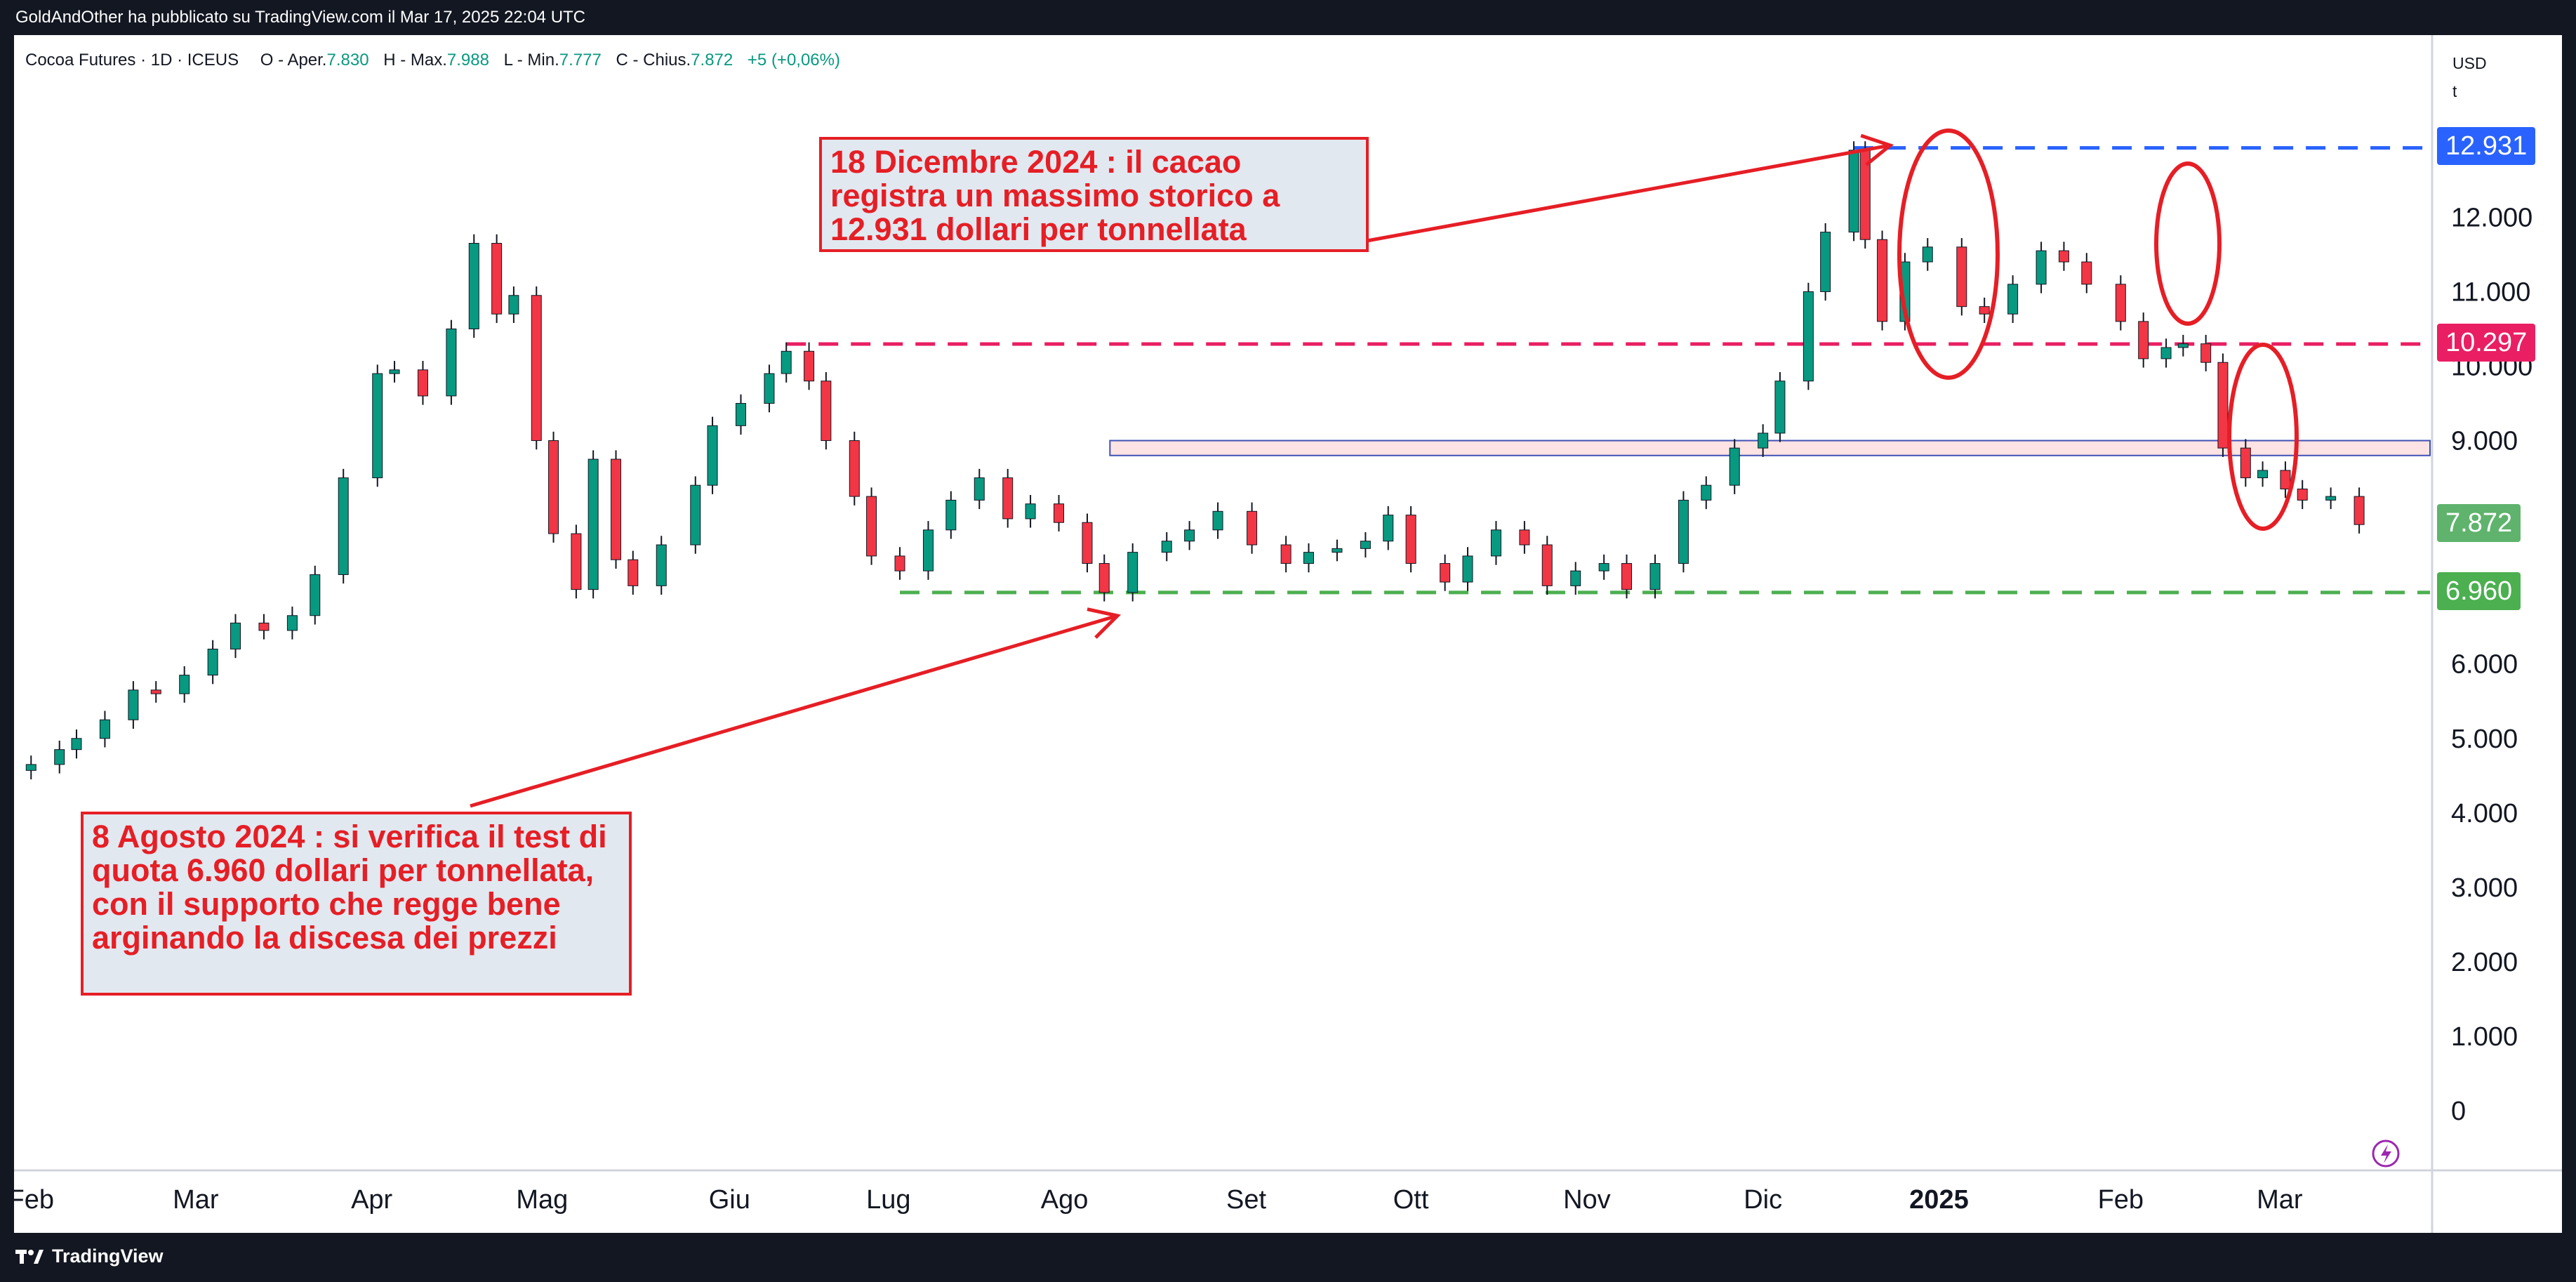  Describe the element at coordinates (132, 60) in the screenshot. I see `symbol-name: Cocoa Futures · 1D · ICEUS` at that location.